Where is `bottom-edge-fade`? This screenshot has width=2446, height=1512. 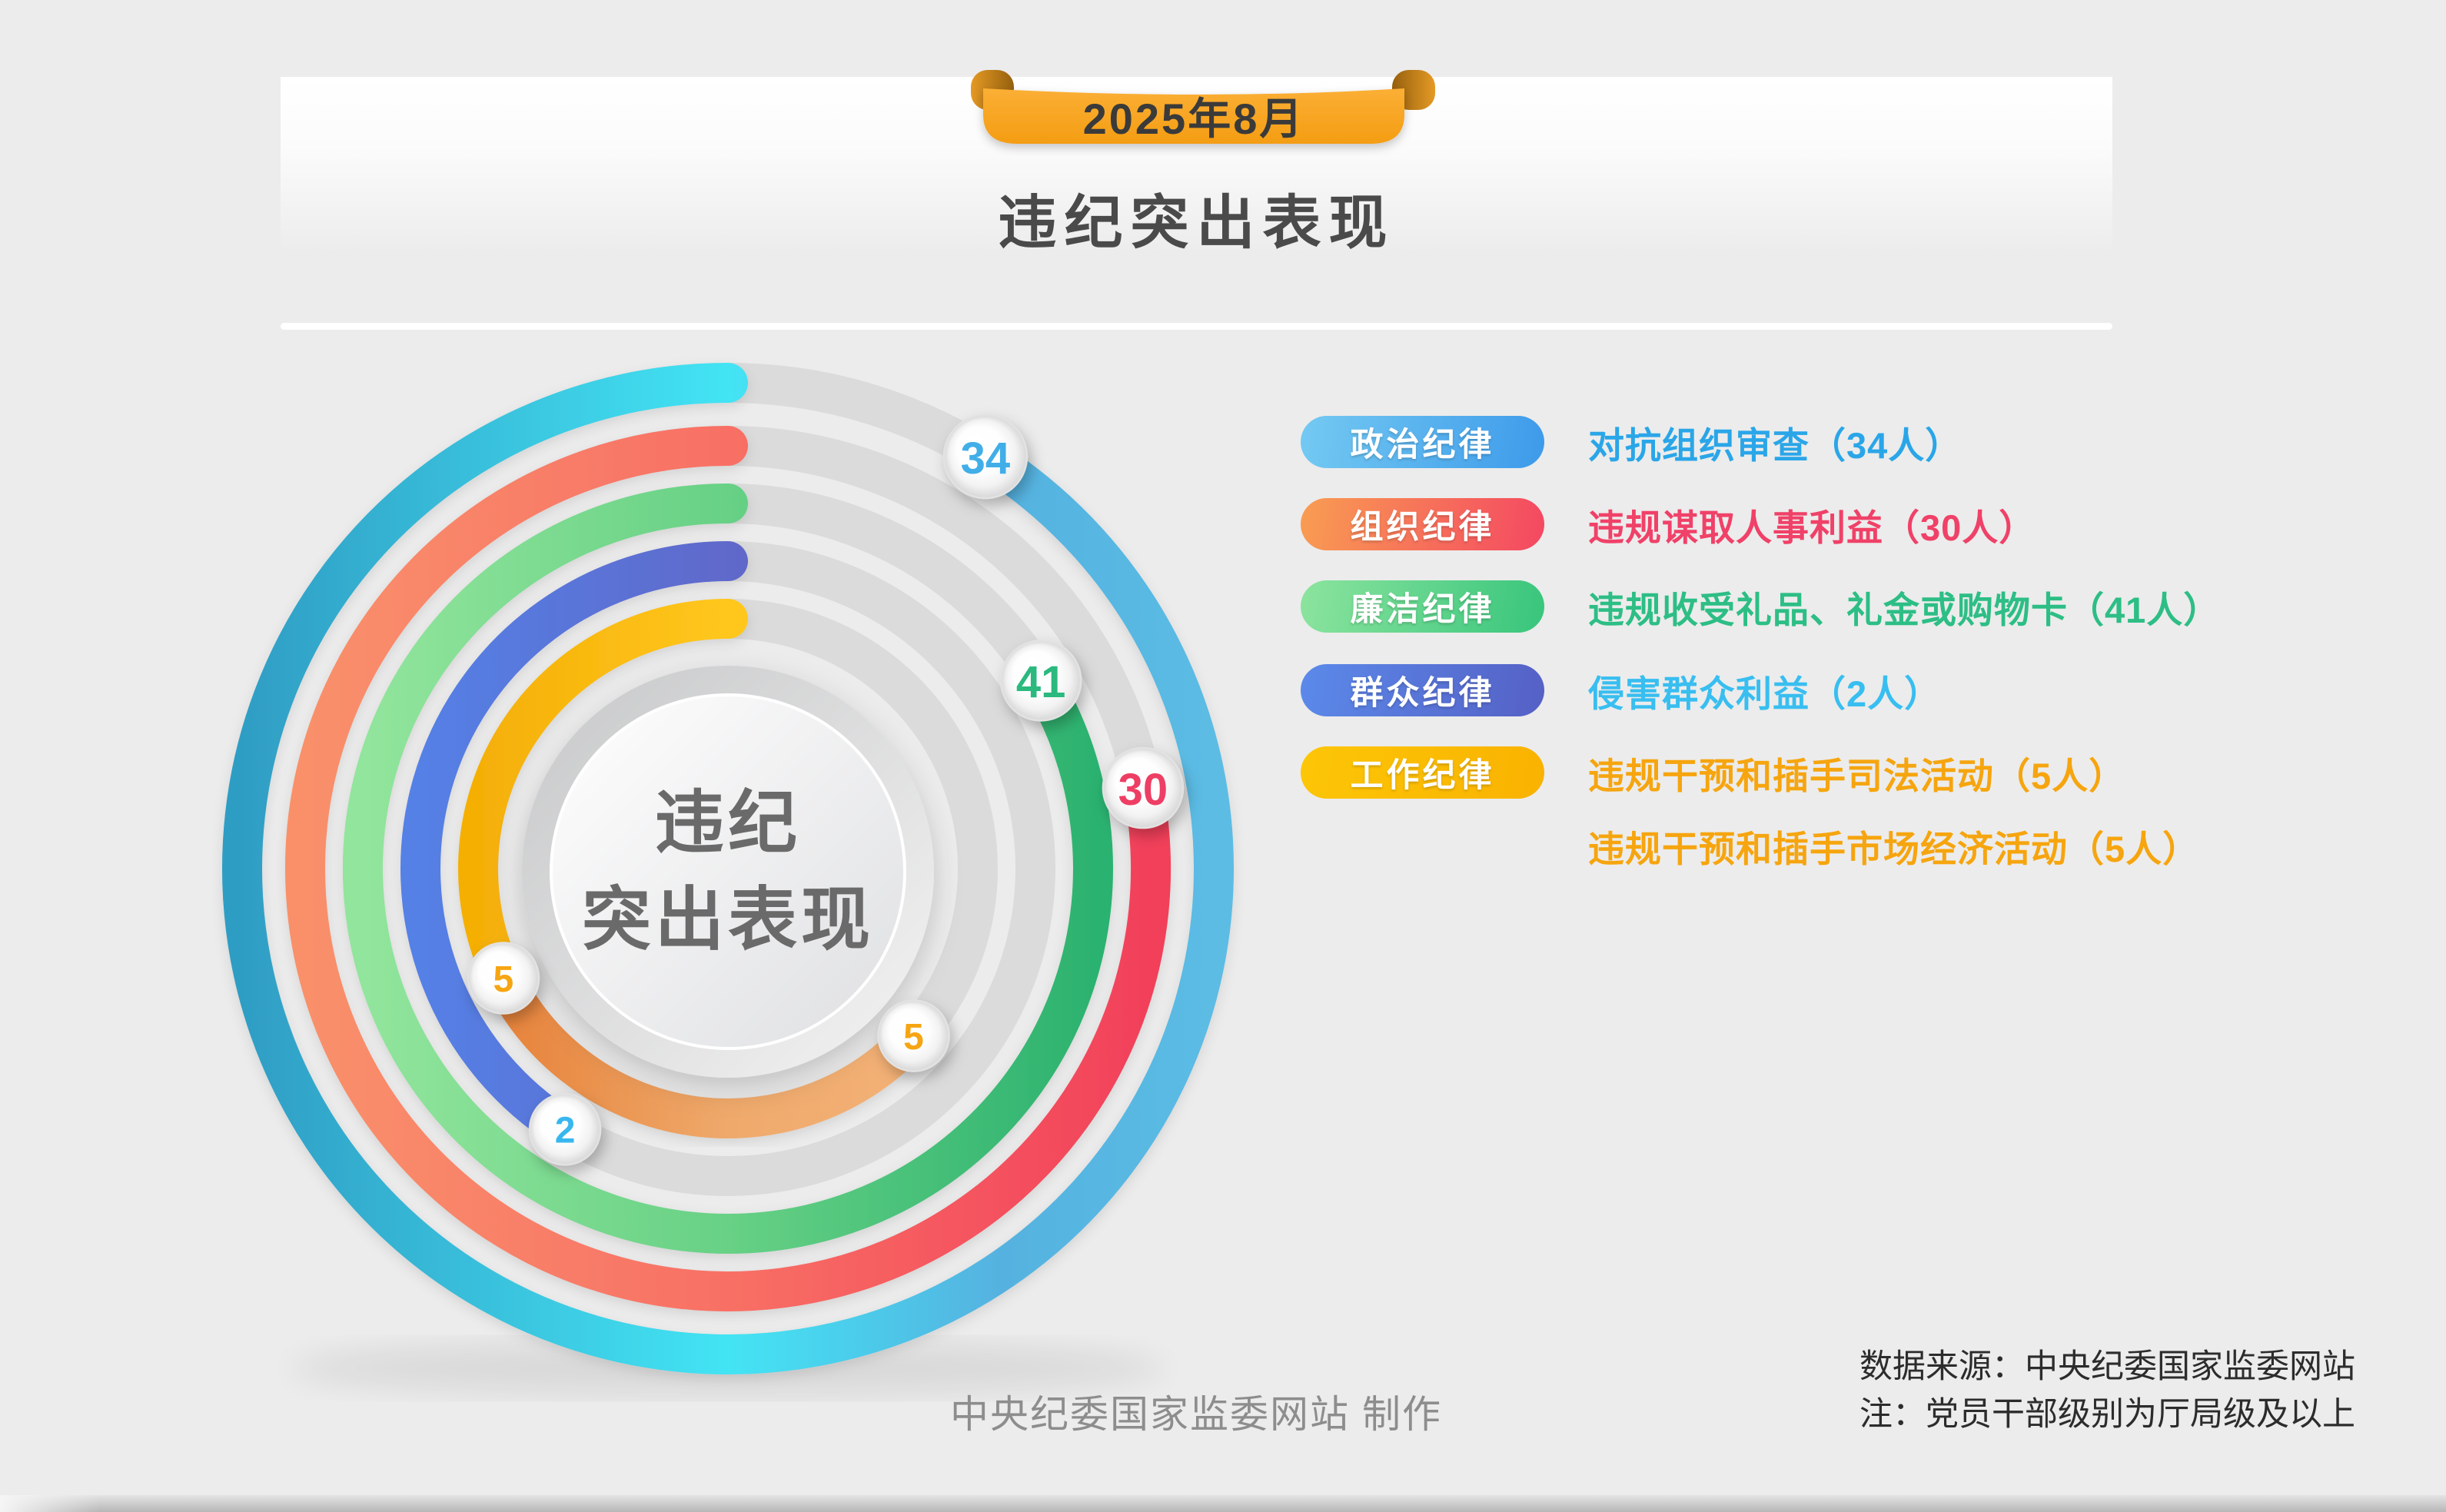
bottom-edge-fade is located at coordinates (50, 1503).